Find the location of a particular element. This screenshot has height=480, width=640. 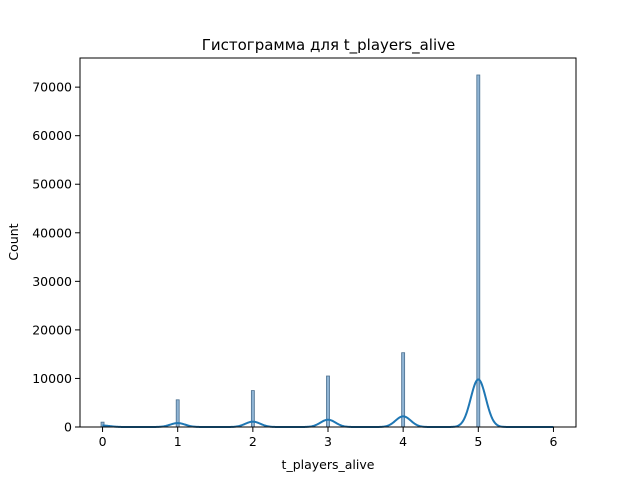

x-axis: 0 1 2 3 4 5 6 is located at coordinates (328, 438).